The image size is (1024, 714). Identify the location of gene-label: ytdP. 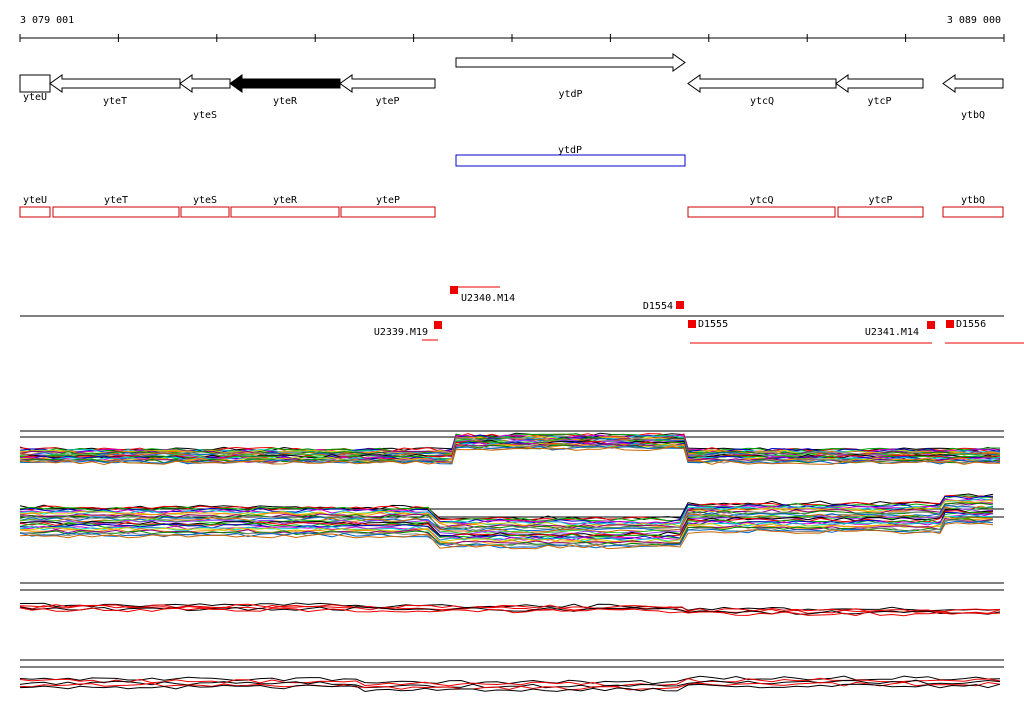
(570, 94).